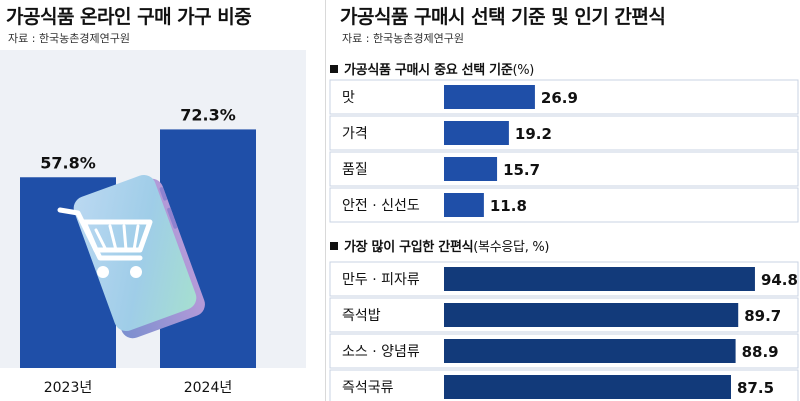 This screenshot has height=401, width=800. What do you see at coordinates (348, 98) in the screenshot?
I see `bar-category-label: 맛` at bounding box center [348, 98].